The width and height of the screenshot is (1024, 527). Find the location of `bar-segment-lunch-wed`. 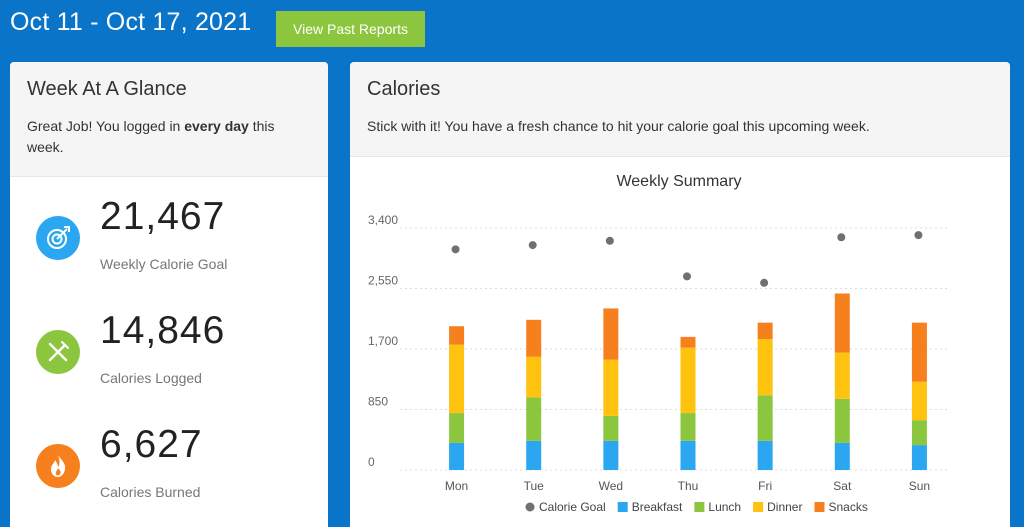

bar-segment-lunch-wed is located at coordinates (611, 428).